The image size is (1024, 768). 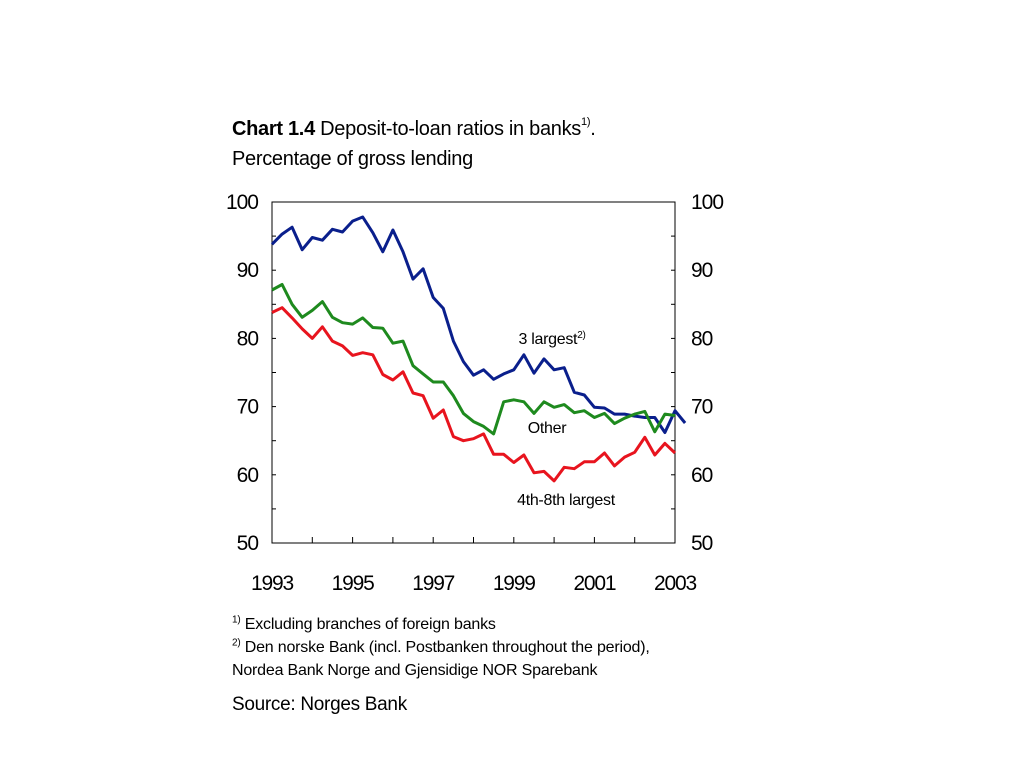 I want to click on y-tick-label-right: 80, so click(x=702, y=338).